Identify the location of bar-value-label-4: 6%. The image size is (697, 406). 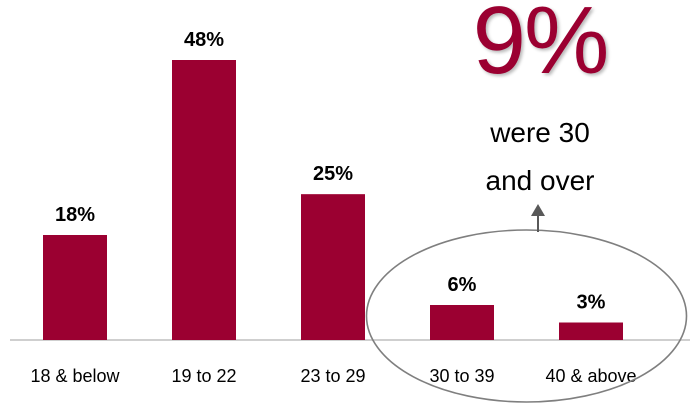
(462, 285).